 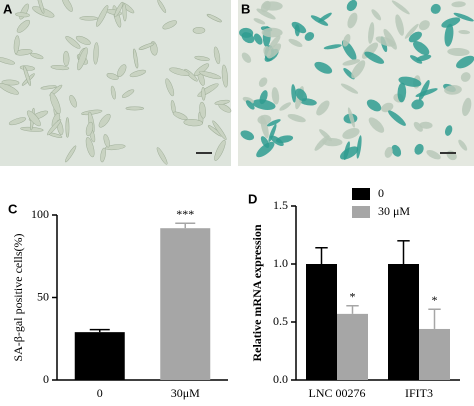 What do you see at coordinates (40, 214) in the screenshot?
I see `y-tick-label: 100` at bounding box center [40, 214].